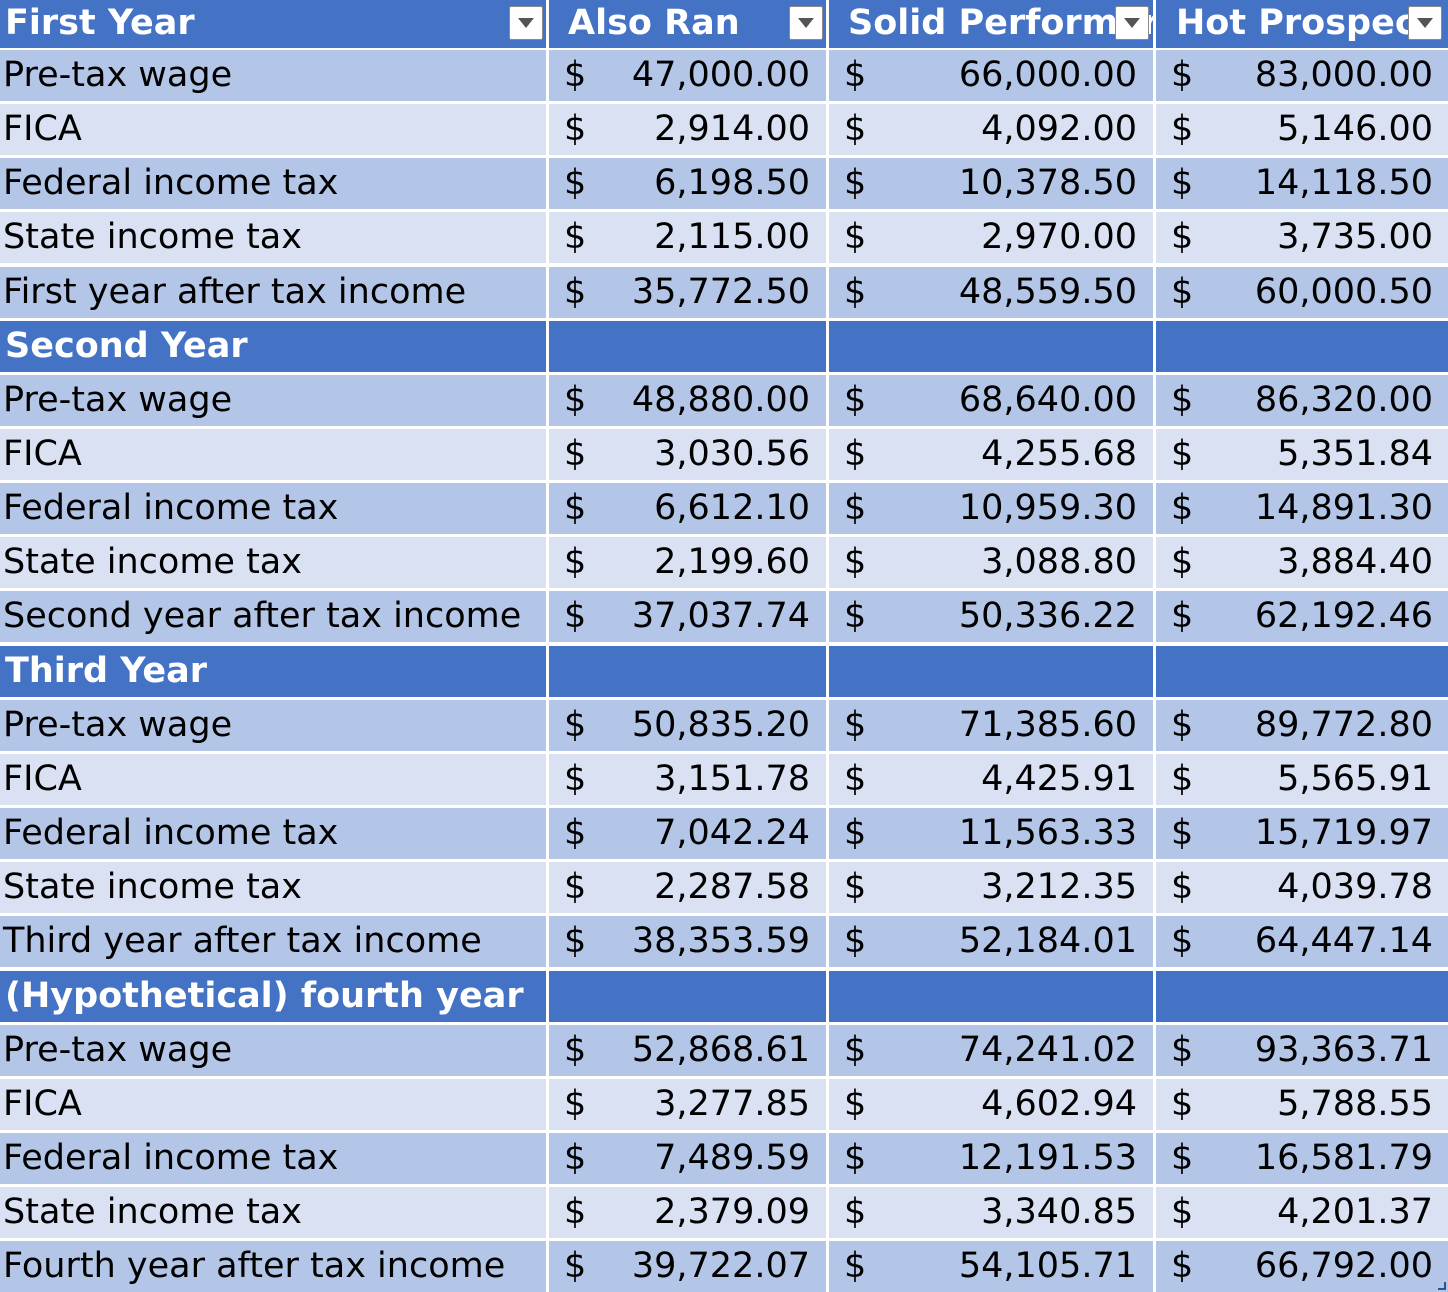  I want to click on currency-cell: $7,489.59, so click(687, 1158).